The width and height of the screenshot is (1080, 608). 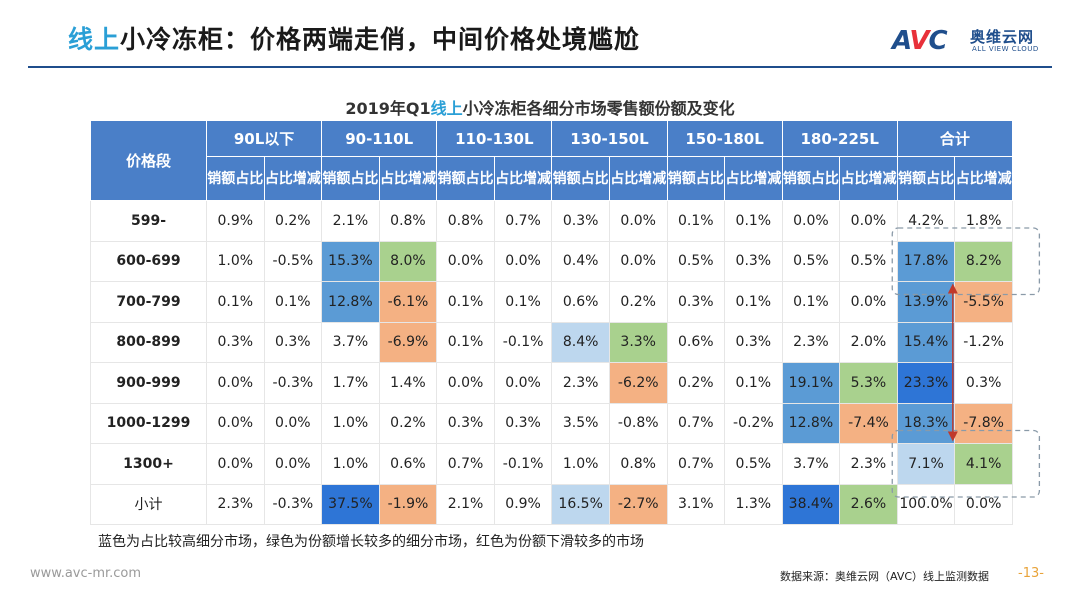 What do you see at coordinates (920, 41) in the screenshot?
I see `avc-logo-mark: AVC` at bounding box center [920, 41].